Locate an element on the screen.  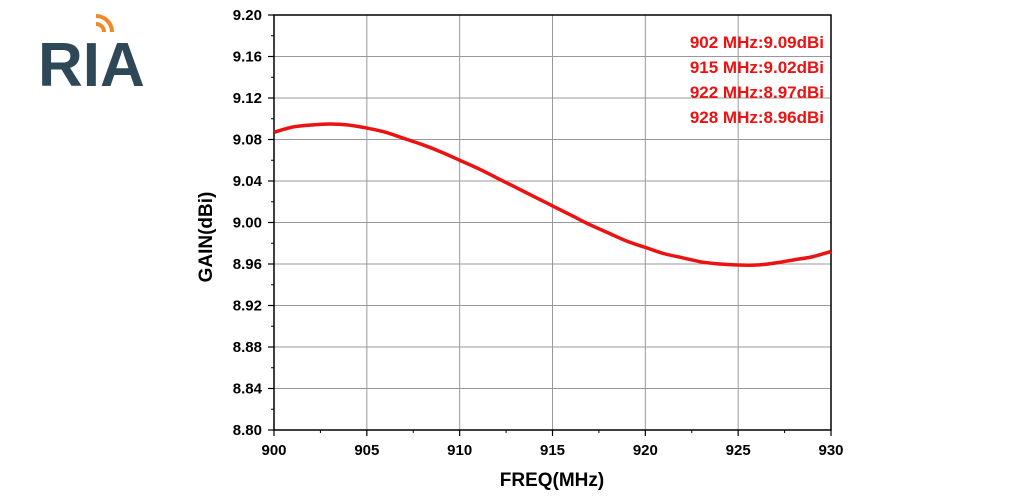
gain-annotation: 902 MHz:9.09dBi is located at coordinates (757, 42).